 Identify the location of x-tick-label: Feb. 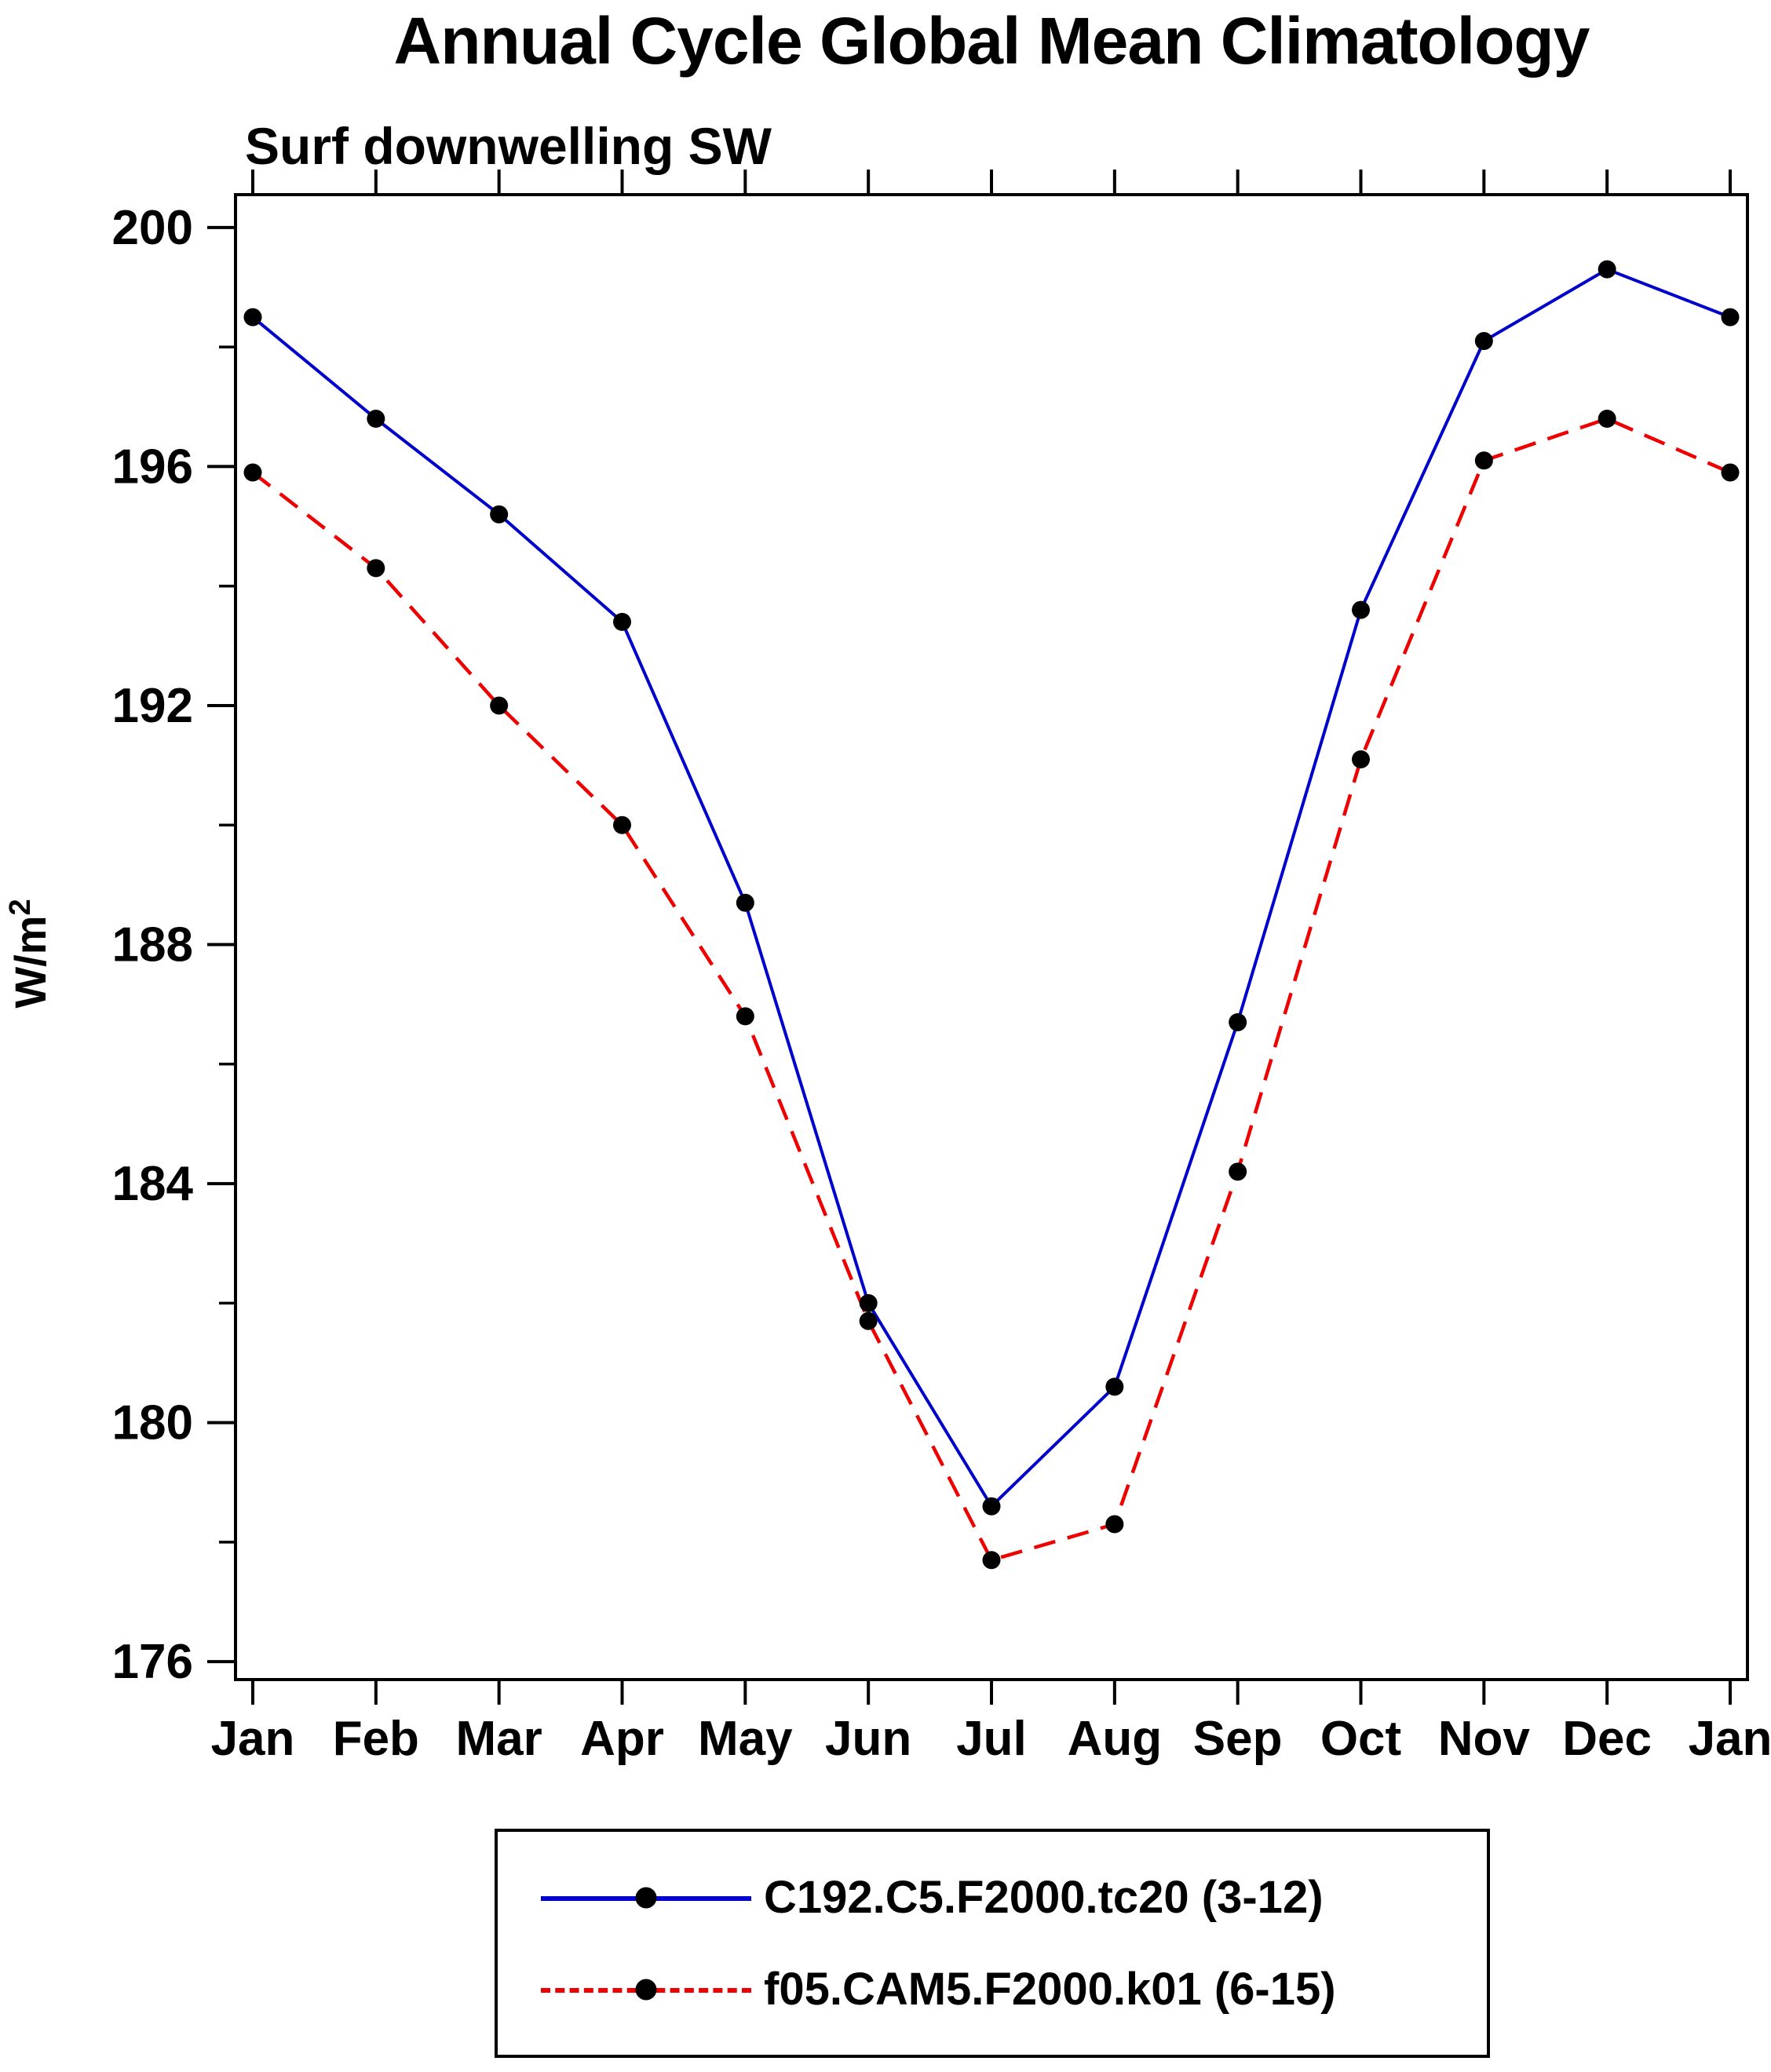
(376, 1739).